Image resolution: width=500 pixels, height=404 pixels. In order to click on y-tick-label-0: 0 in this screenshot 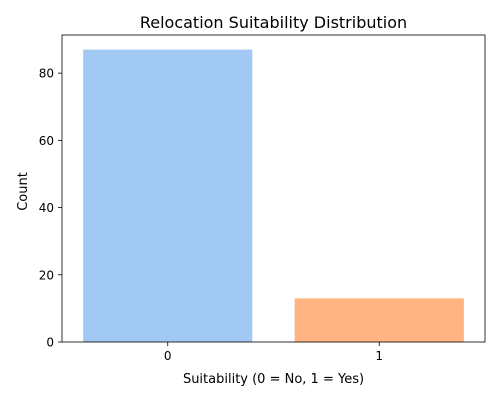, I will do `click(50, 343)`.